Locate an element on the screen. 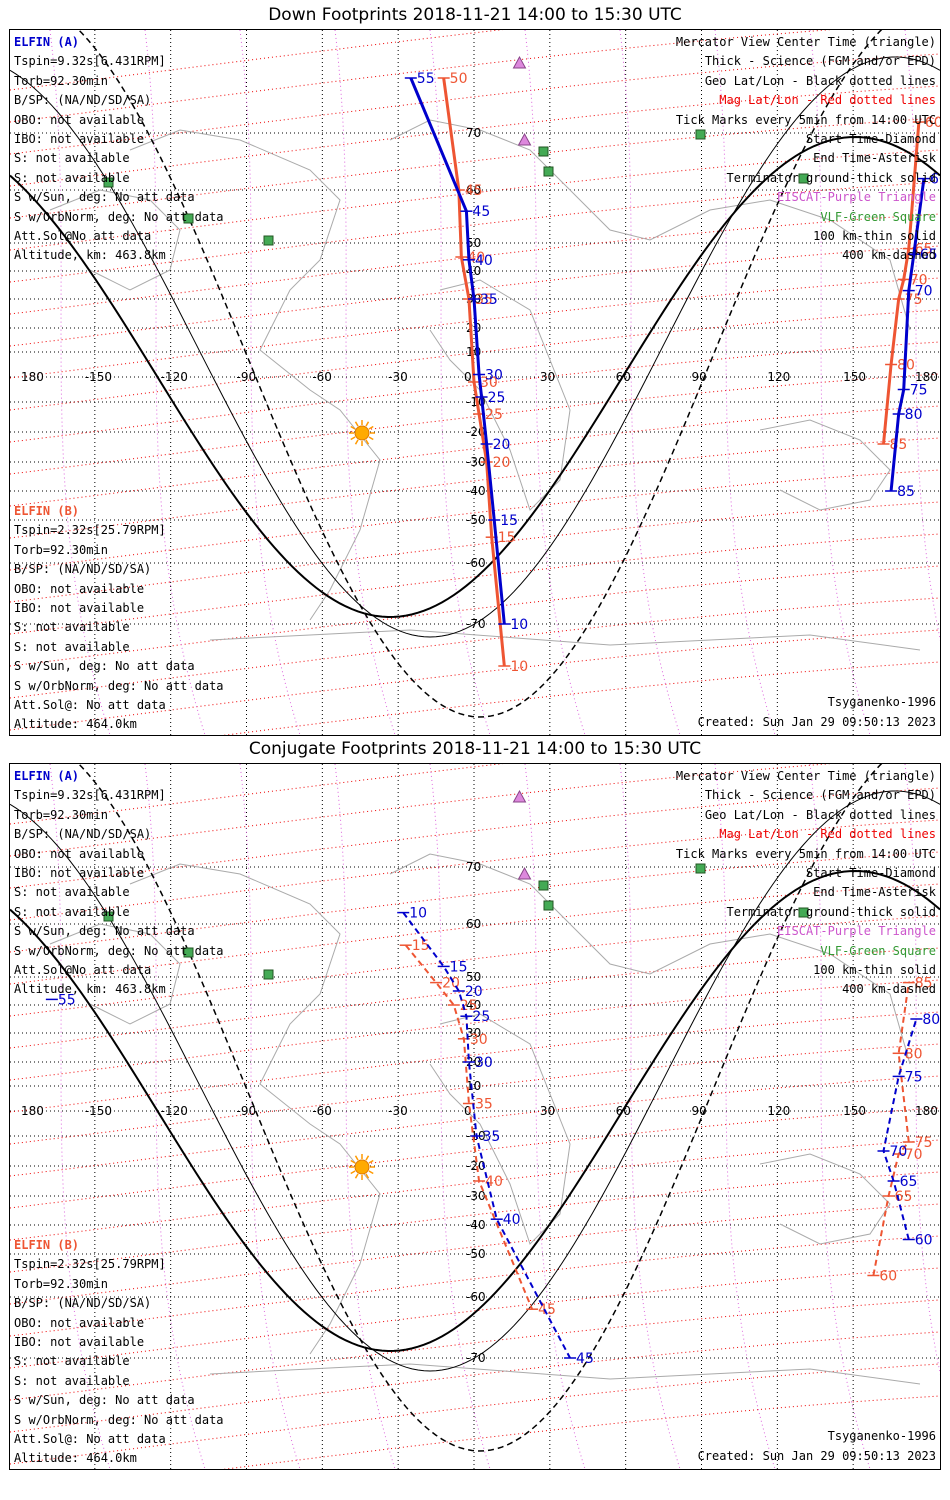  elfin-a-tick-label: 40 is located at coordinates (512, 1220).